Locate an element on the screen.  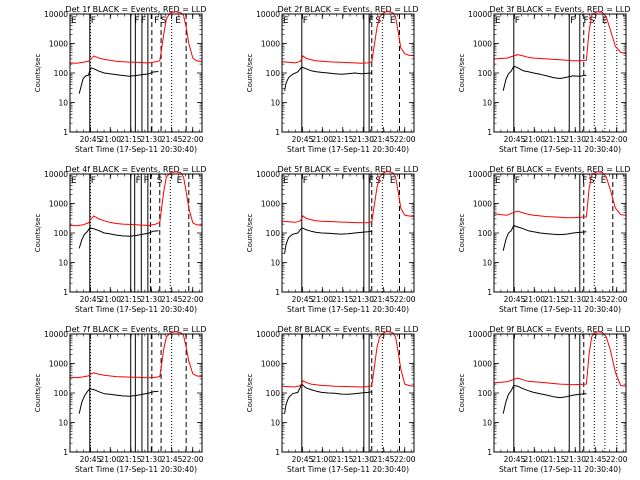
panel-title: Det 5f BLACK = Events, RED = LLD is located at coordinates (347, 169).